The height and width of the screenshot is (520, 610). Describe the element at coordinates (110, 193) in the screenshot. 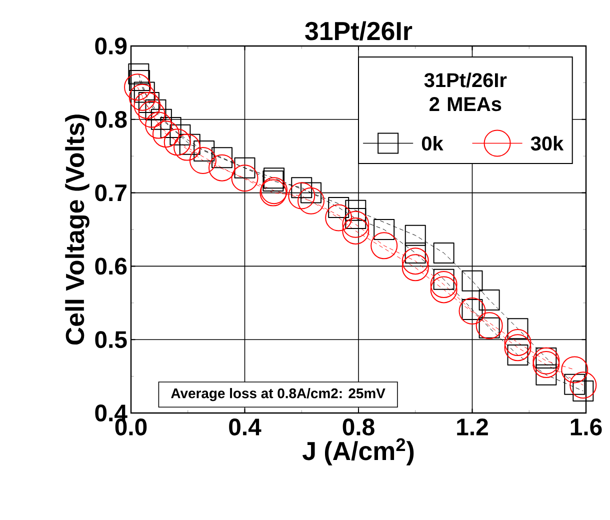

I see `y-tick-label: 0.7` at that location.